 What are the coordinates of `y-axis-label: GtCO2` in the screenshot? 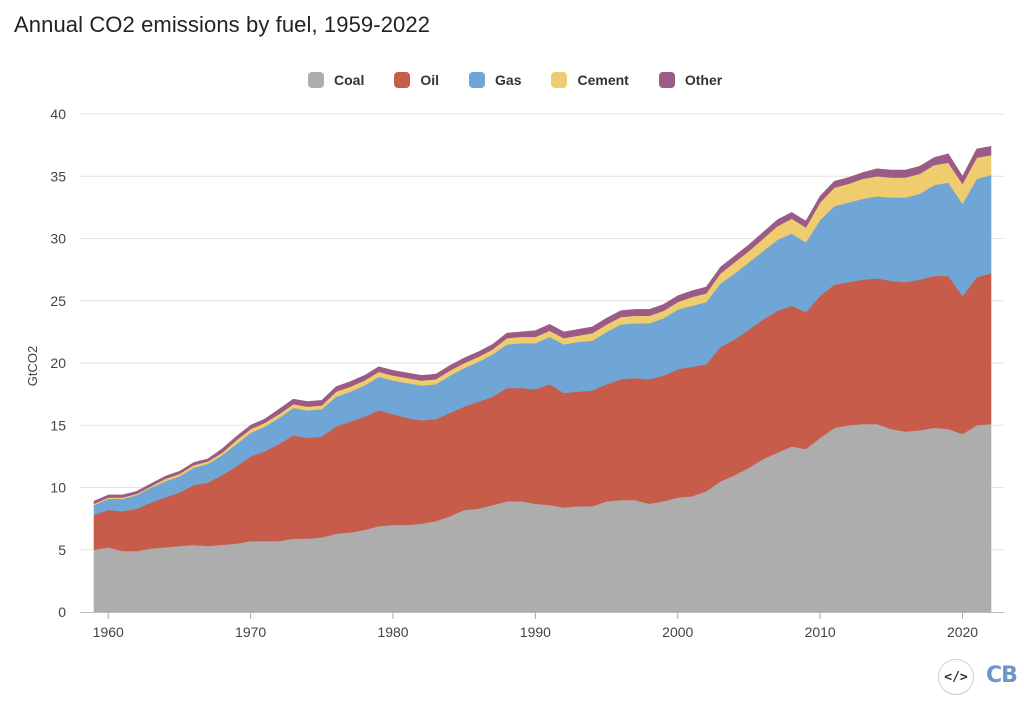 It's located at (32, 366).